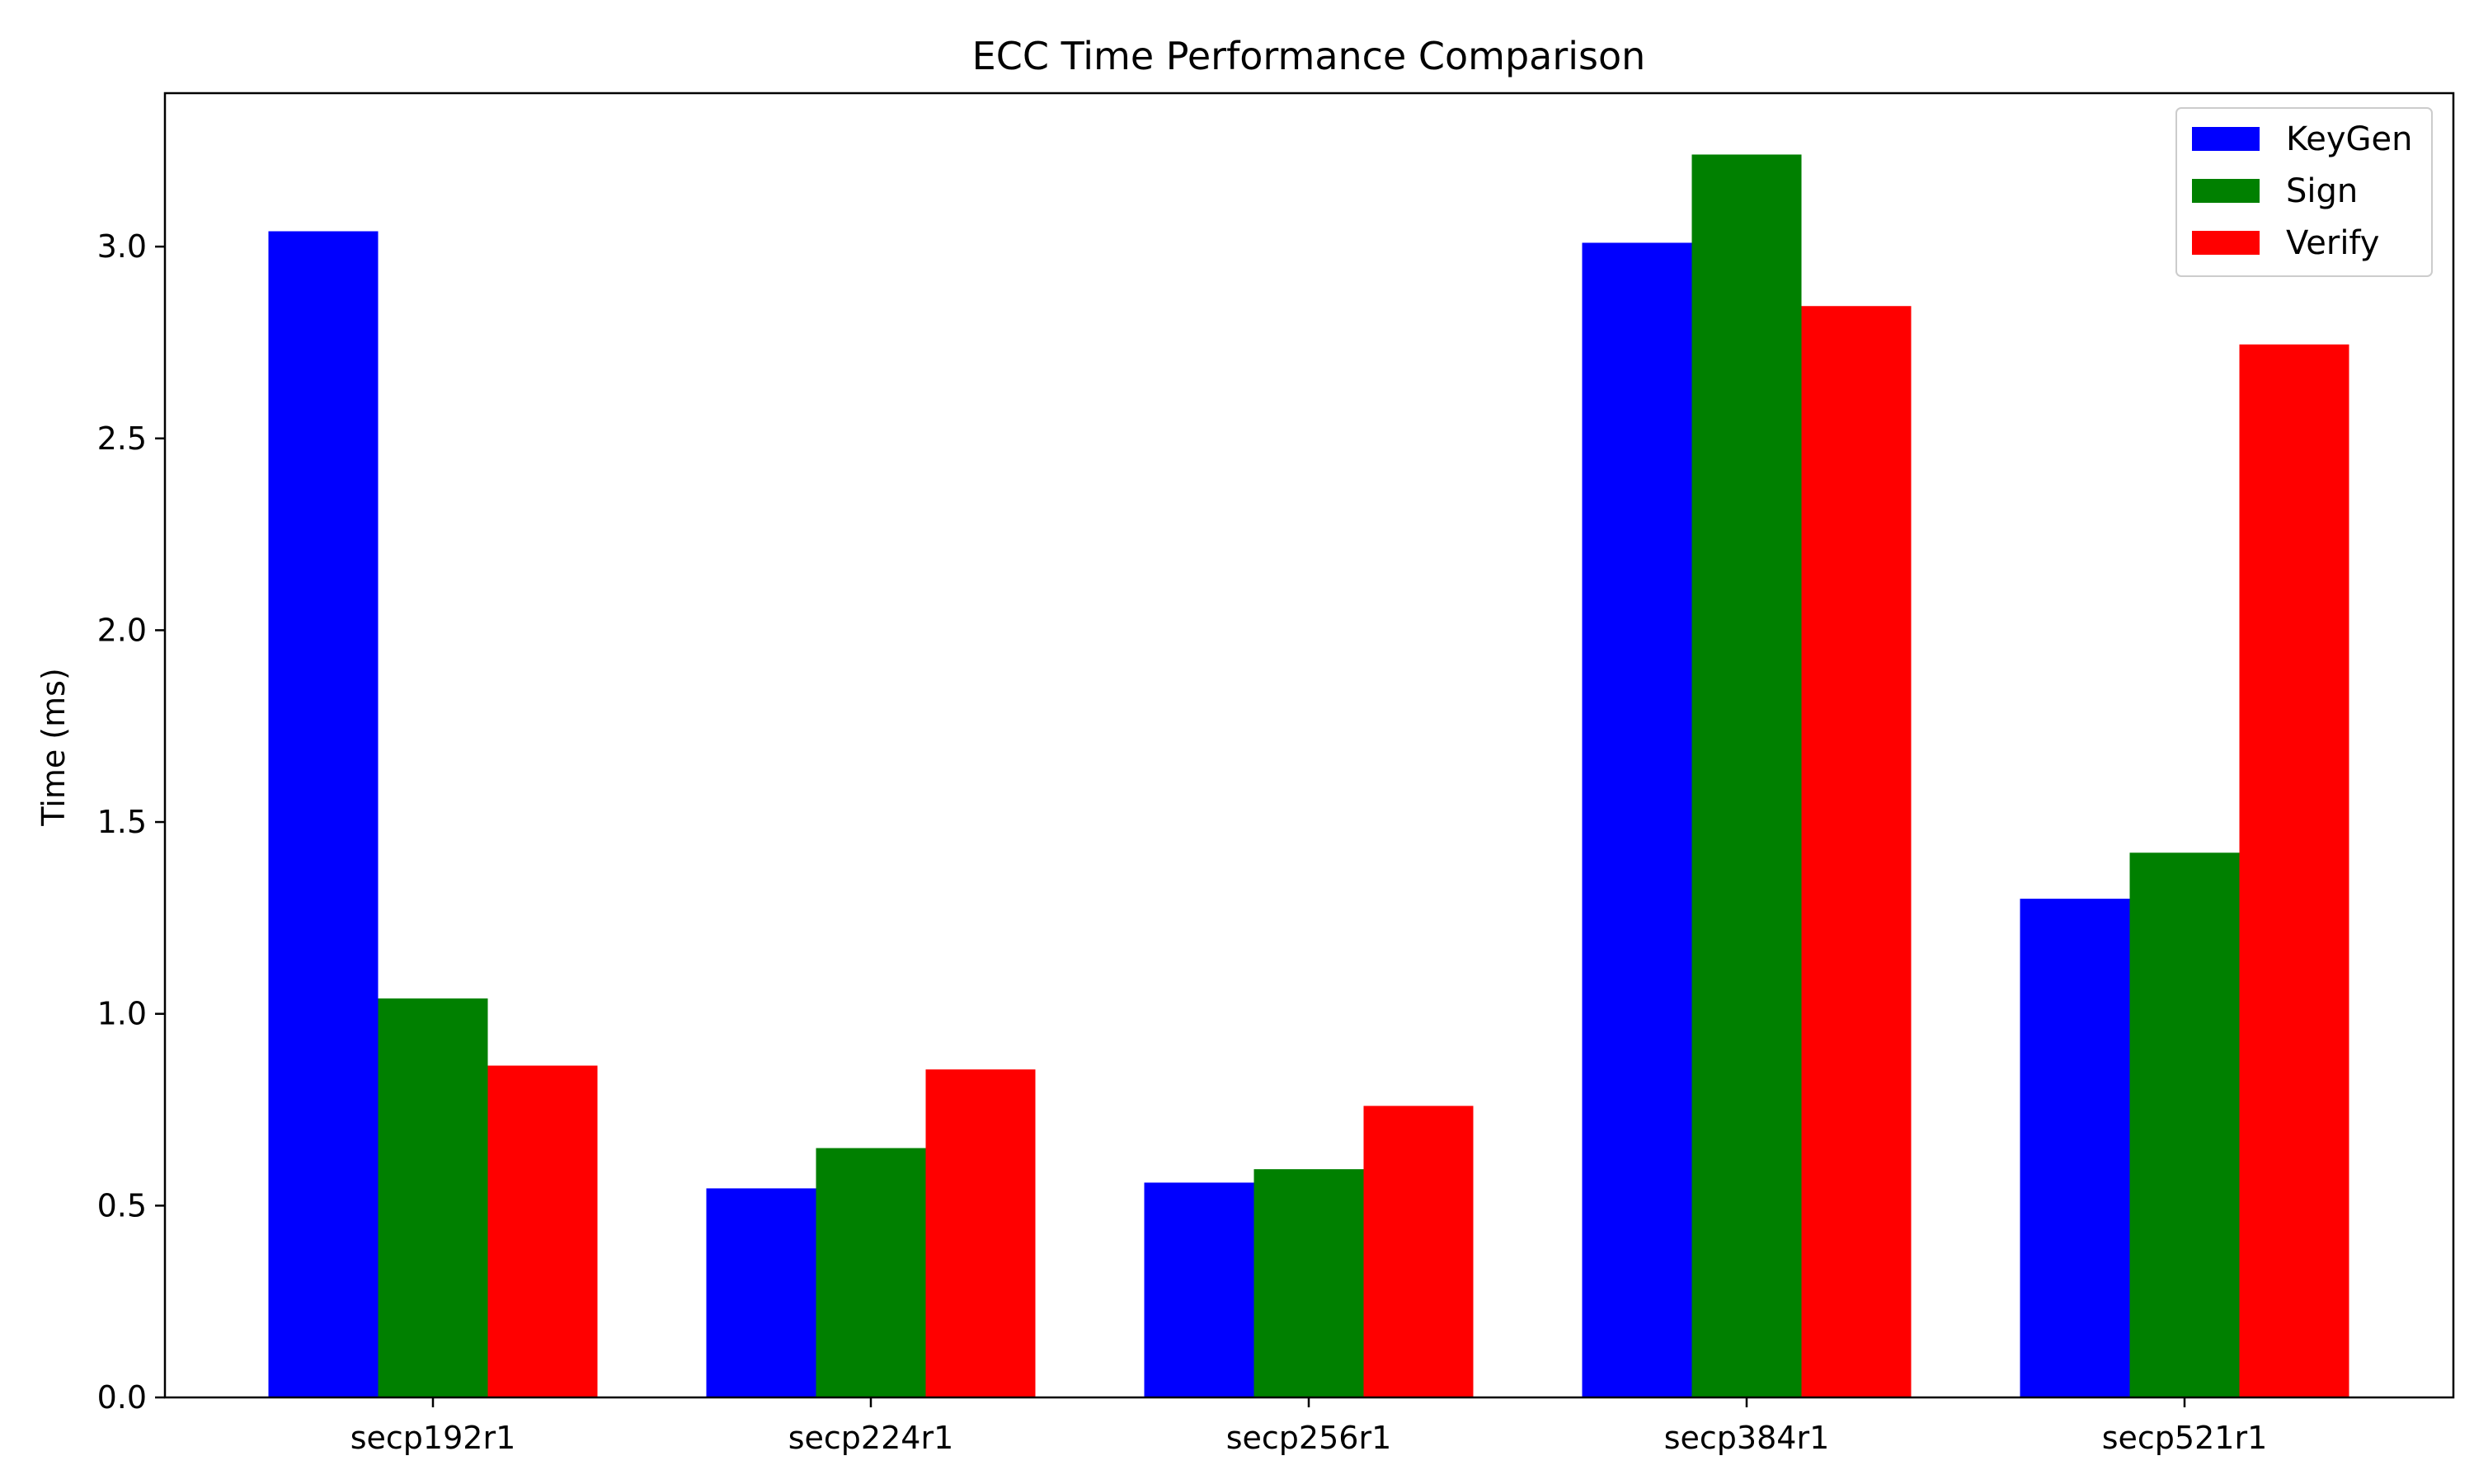 The height and width of the screenshot is (1484, 2474). What do you see at coordinates (122, 630) in the screenshot?
I see `y-tick-label: 2.0` at bounding box center [122, 630].